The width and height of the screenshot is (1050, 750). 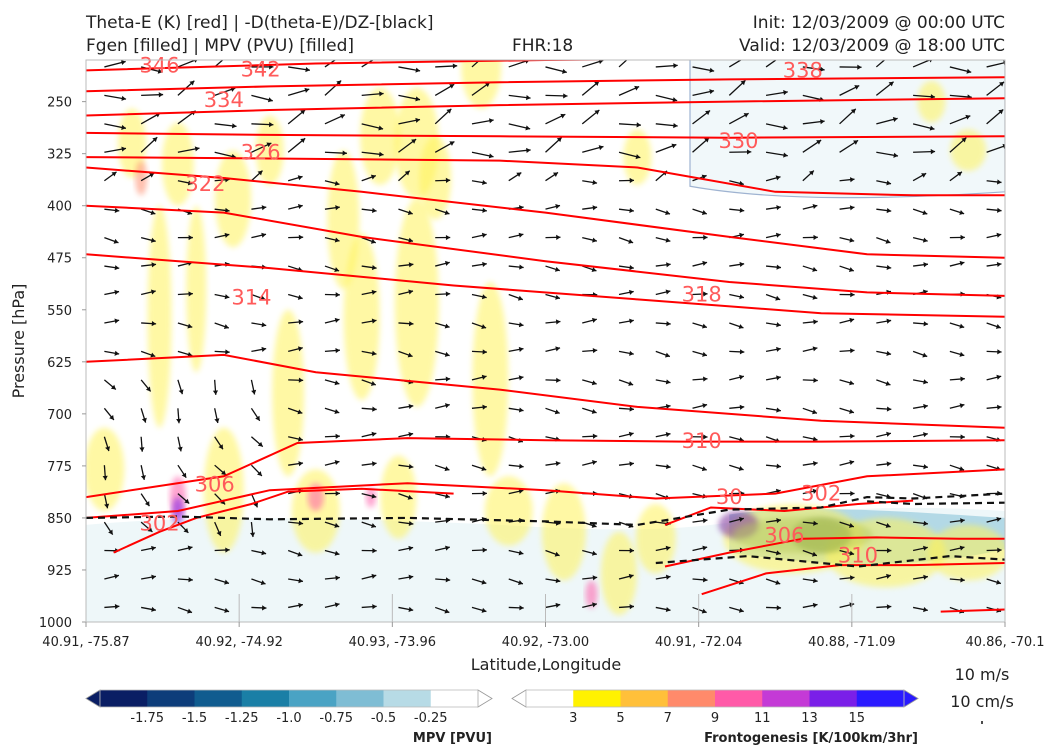 I want to click on colorbar-tick-label: 3, so click(x=573, y=718).